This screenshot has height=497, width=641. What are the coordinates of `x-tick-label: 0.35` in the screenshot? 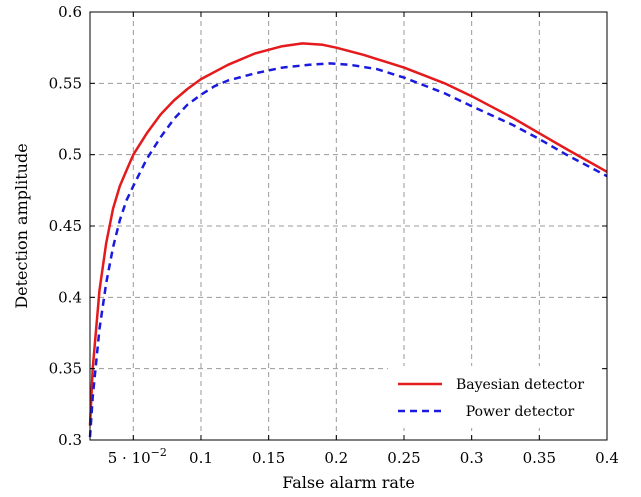 It's located at (539, 458).